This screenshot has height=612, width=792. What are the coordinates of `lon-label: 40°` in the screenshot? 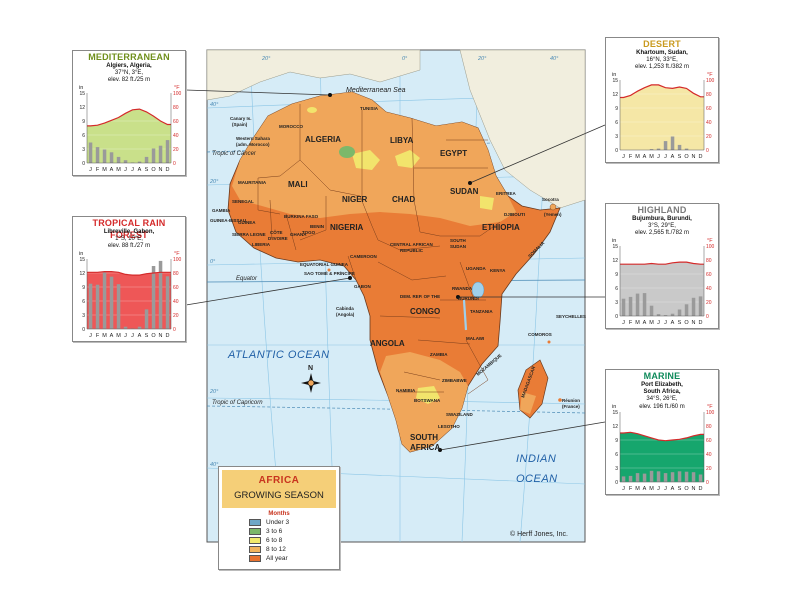 It's located at (554, 59).